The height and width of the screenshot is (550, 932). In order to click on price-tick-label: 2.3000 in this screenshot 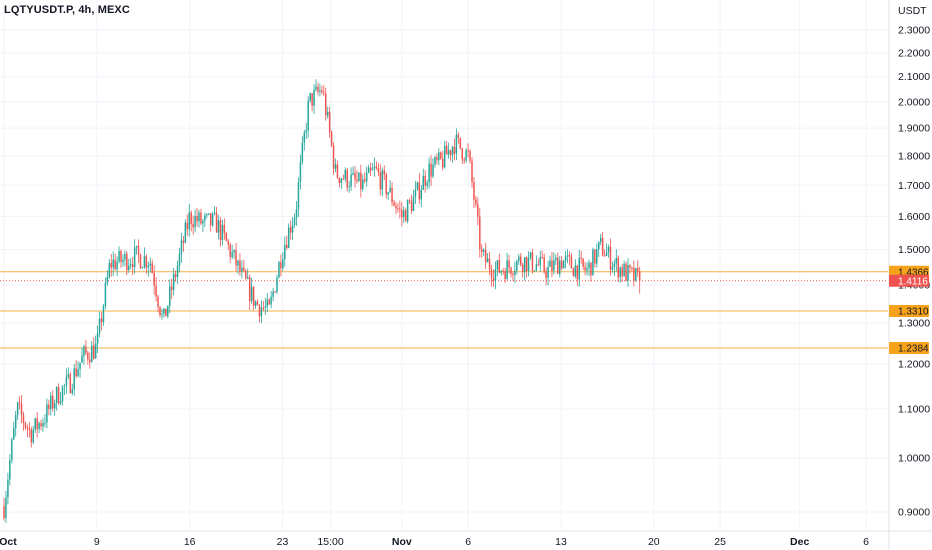, I will do `click(914, 31)`.